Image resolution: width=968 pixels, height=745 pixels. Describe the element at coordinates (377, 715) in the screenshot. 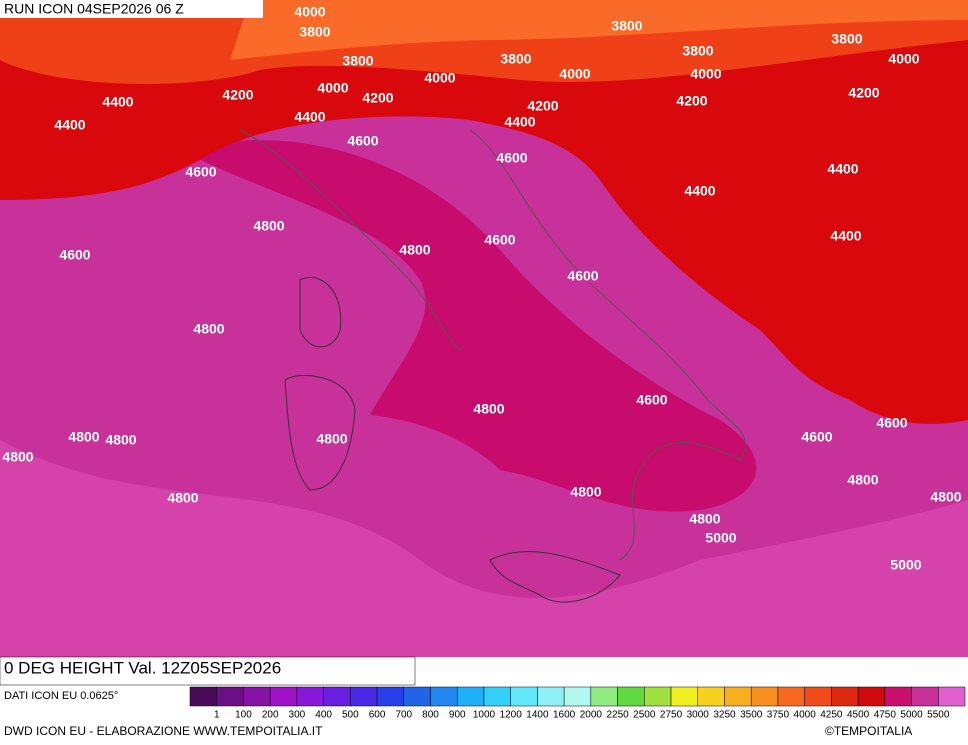

I see `colorbar-label: 600` at that location.